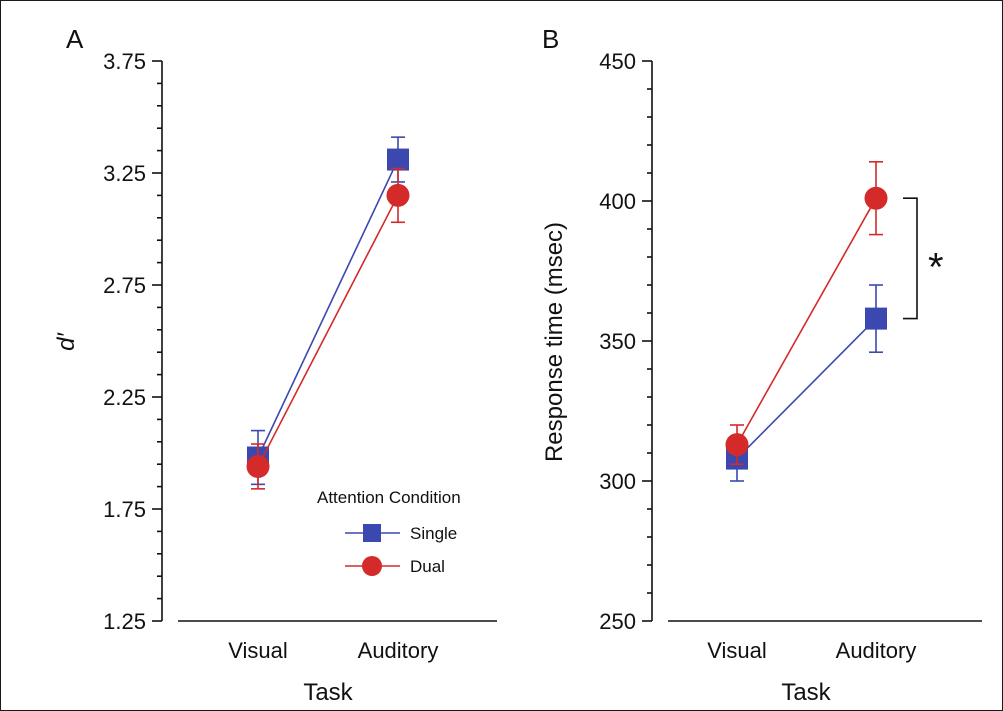 This screenshot has width=1003, height=711. I want to click on panel-b-x-tick-label: Visual, so click(737, 650).